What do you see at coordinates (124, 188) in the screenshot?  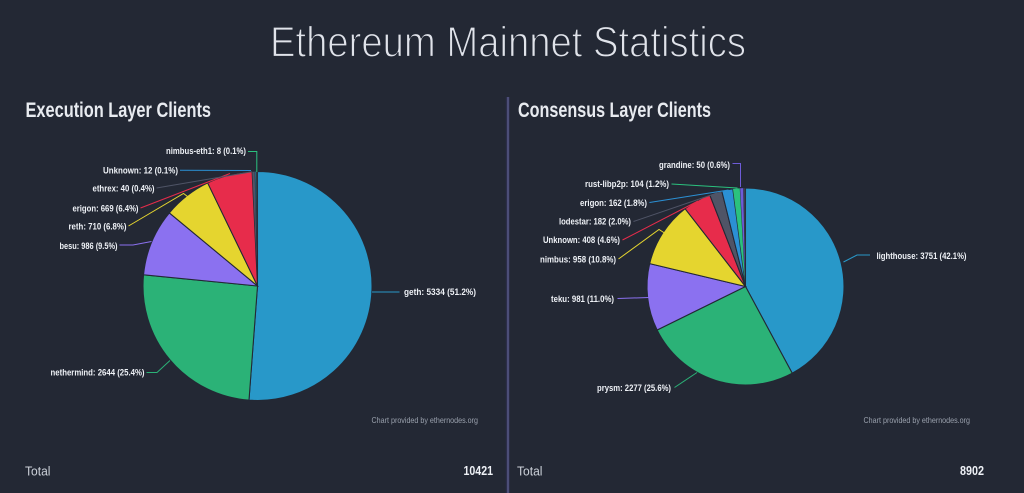 I see `svg-text: ethrex: 40 (0.4%)` at bounding box center [124, 188].